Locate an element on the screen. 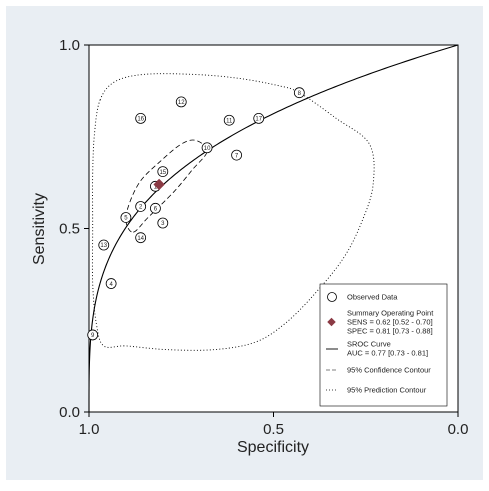 The height and width of the screenshot is (491, 489). summary-point-layer is located at coordinates (159, 184).